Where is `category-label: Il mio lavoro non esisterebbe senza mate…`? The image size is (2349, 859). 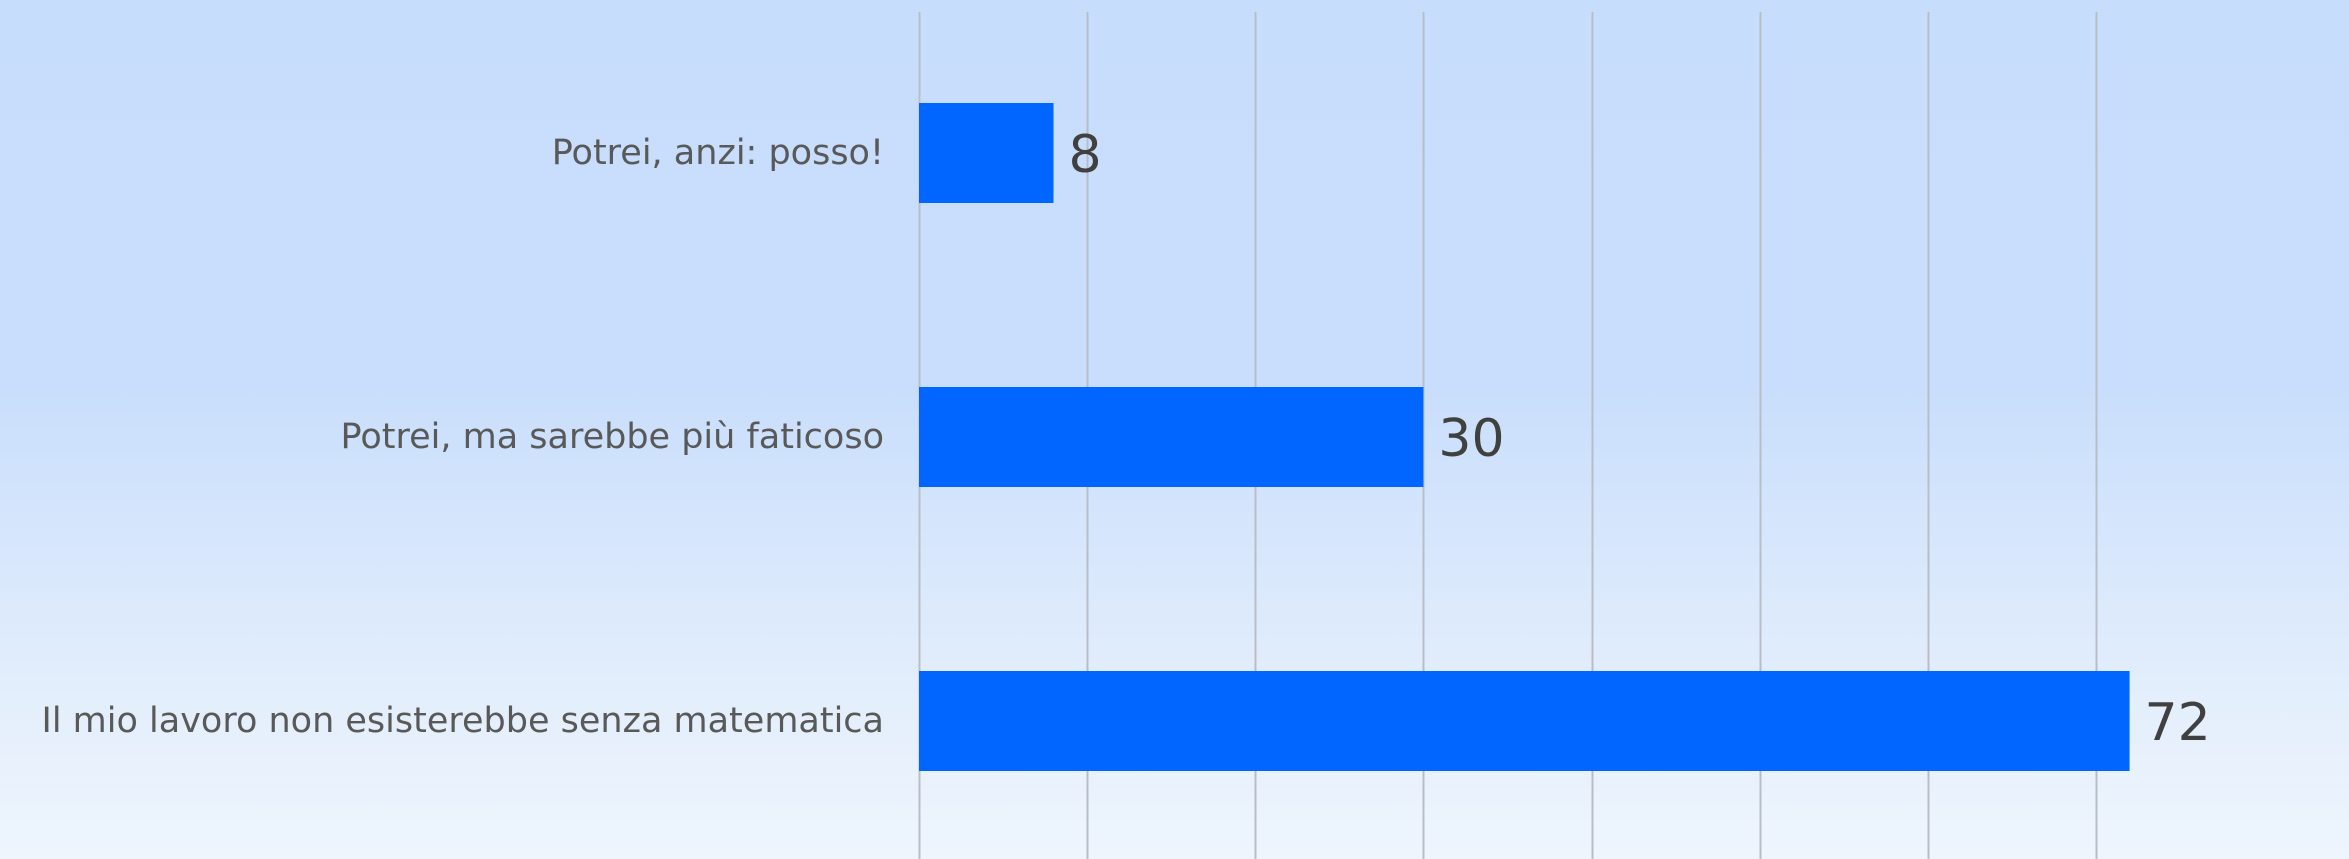 category-label: Il mio lavoro non esisterebbe senza mate… is located at coordinates (463, 721).